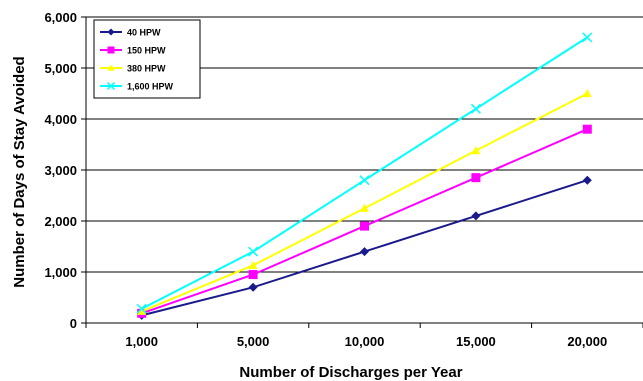  What do you see at coordinates (60, 221) in the screenshot?
I see `y-tick-label: 2,000` at bounding box center [60, 221].